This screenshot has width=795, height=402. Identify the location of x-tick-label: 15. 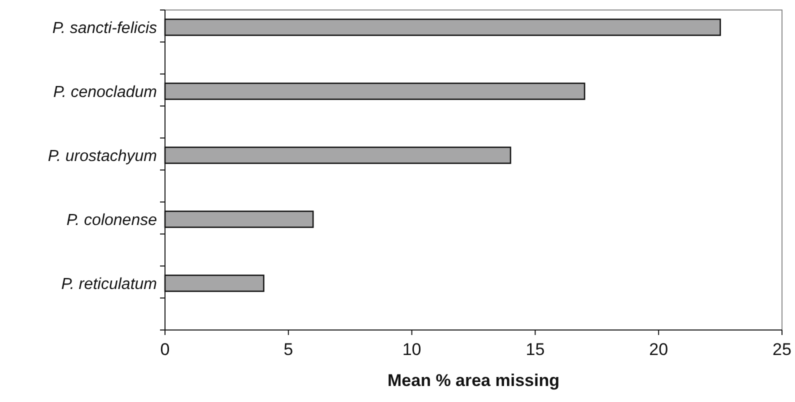
(535, 349).